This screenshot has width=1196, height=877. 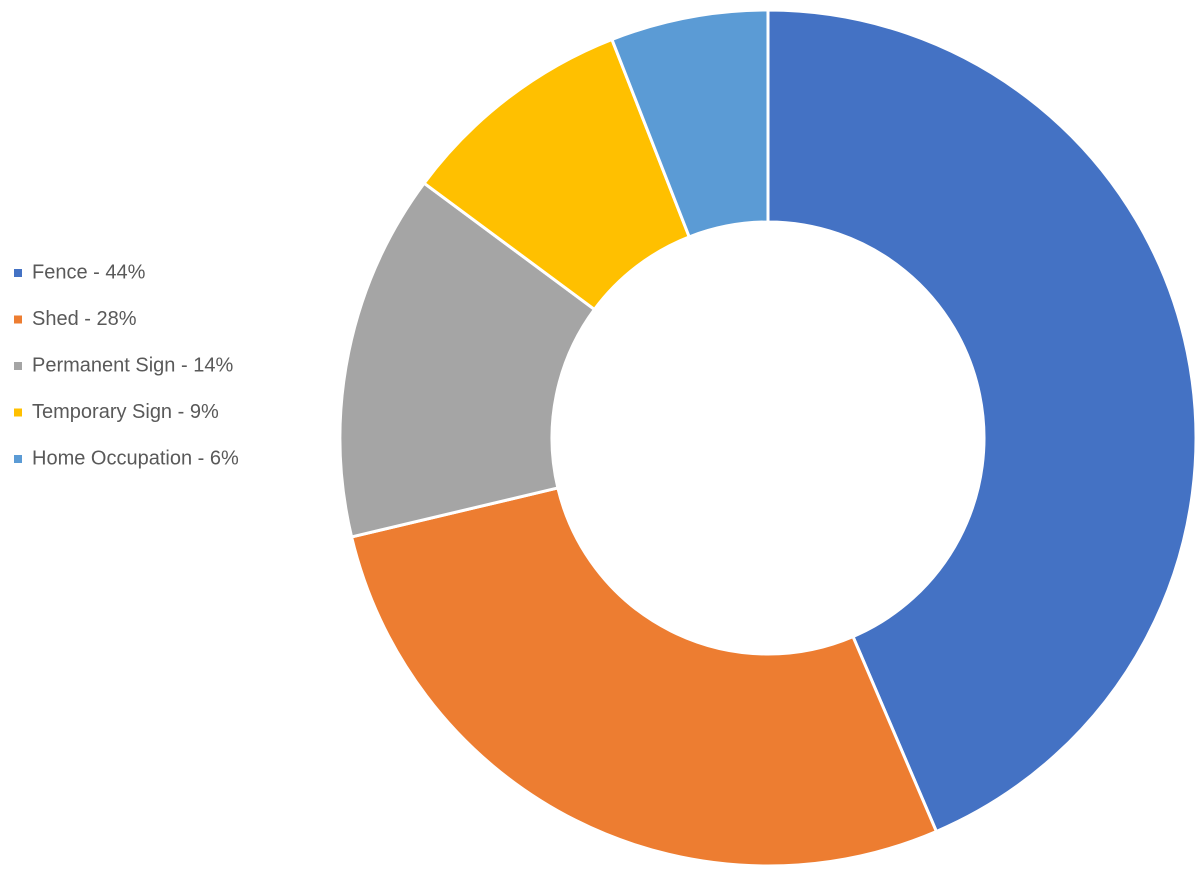 What do you see at coordinates (89, 272) in the screenshot?
I see `legend-label: Fence - 44%` at bounding box center [89, 272].